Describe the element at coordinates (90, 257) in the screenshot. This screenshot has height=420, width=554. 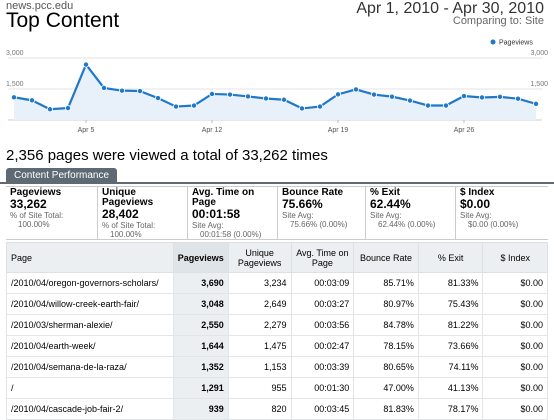
I see `col-header-page: Page` at that location.